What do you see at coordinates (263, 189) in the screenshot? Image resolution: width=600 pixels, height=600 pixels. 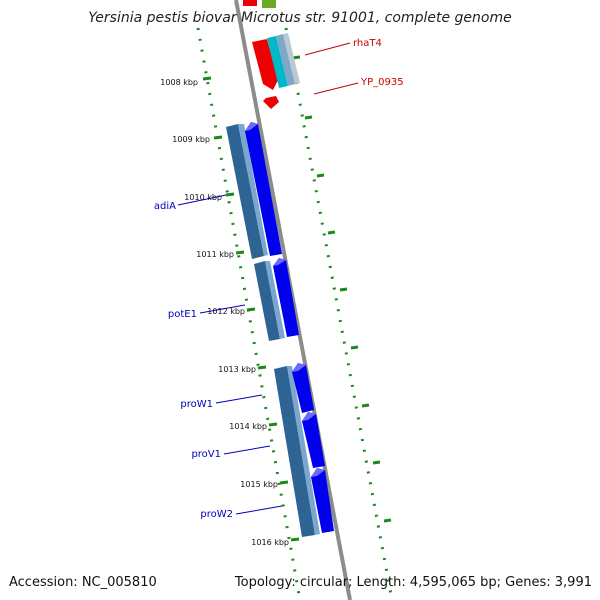 I see `forward-gene-adiA` at bounding box center [263, 189].